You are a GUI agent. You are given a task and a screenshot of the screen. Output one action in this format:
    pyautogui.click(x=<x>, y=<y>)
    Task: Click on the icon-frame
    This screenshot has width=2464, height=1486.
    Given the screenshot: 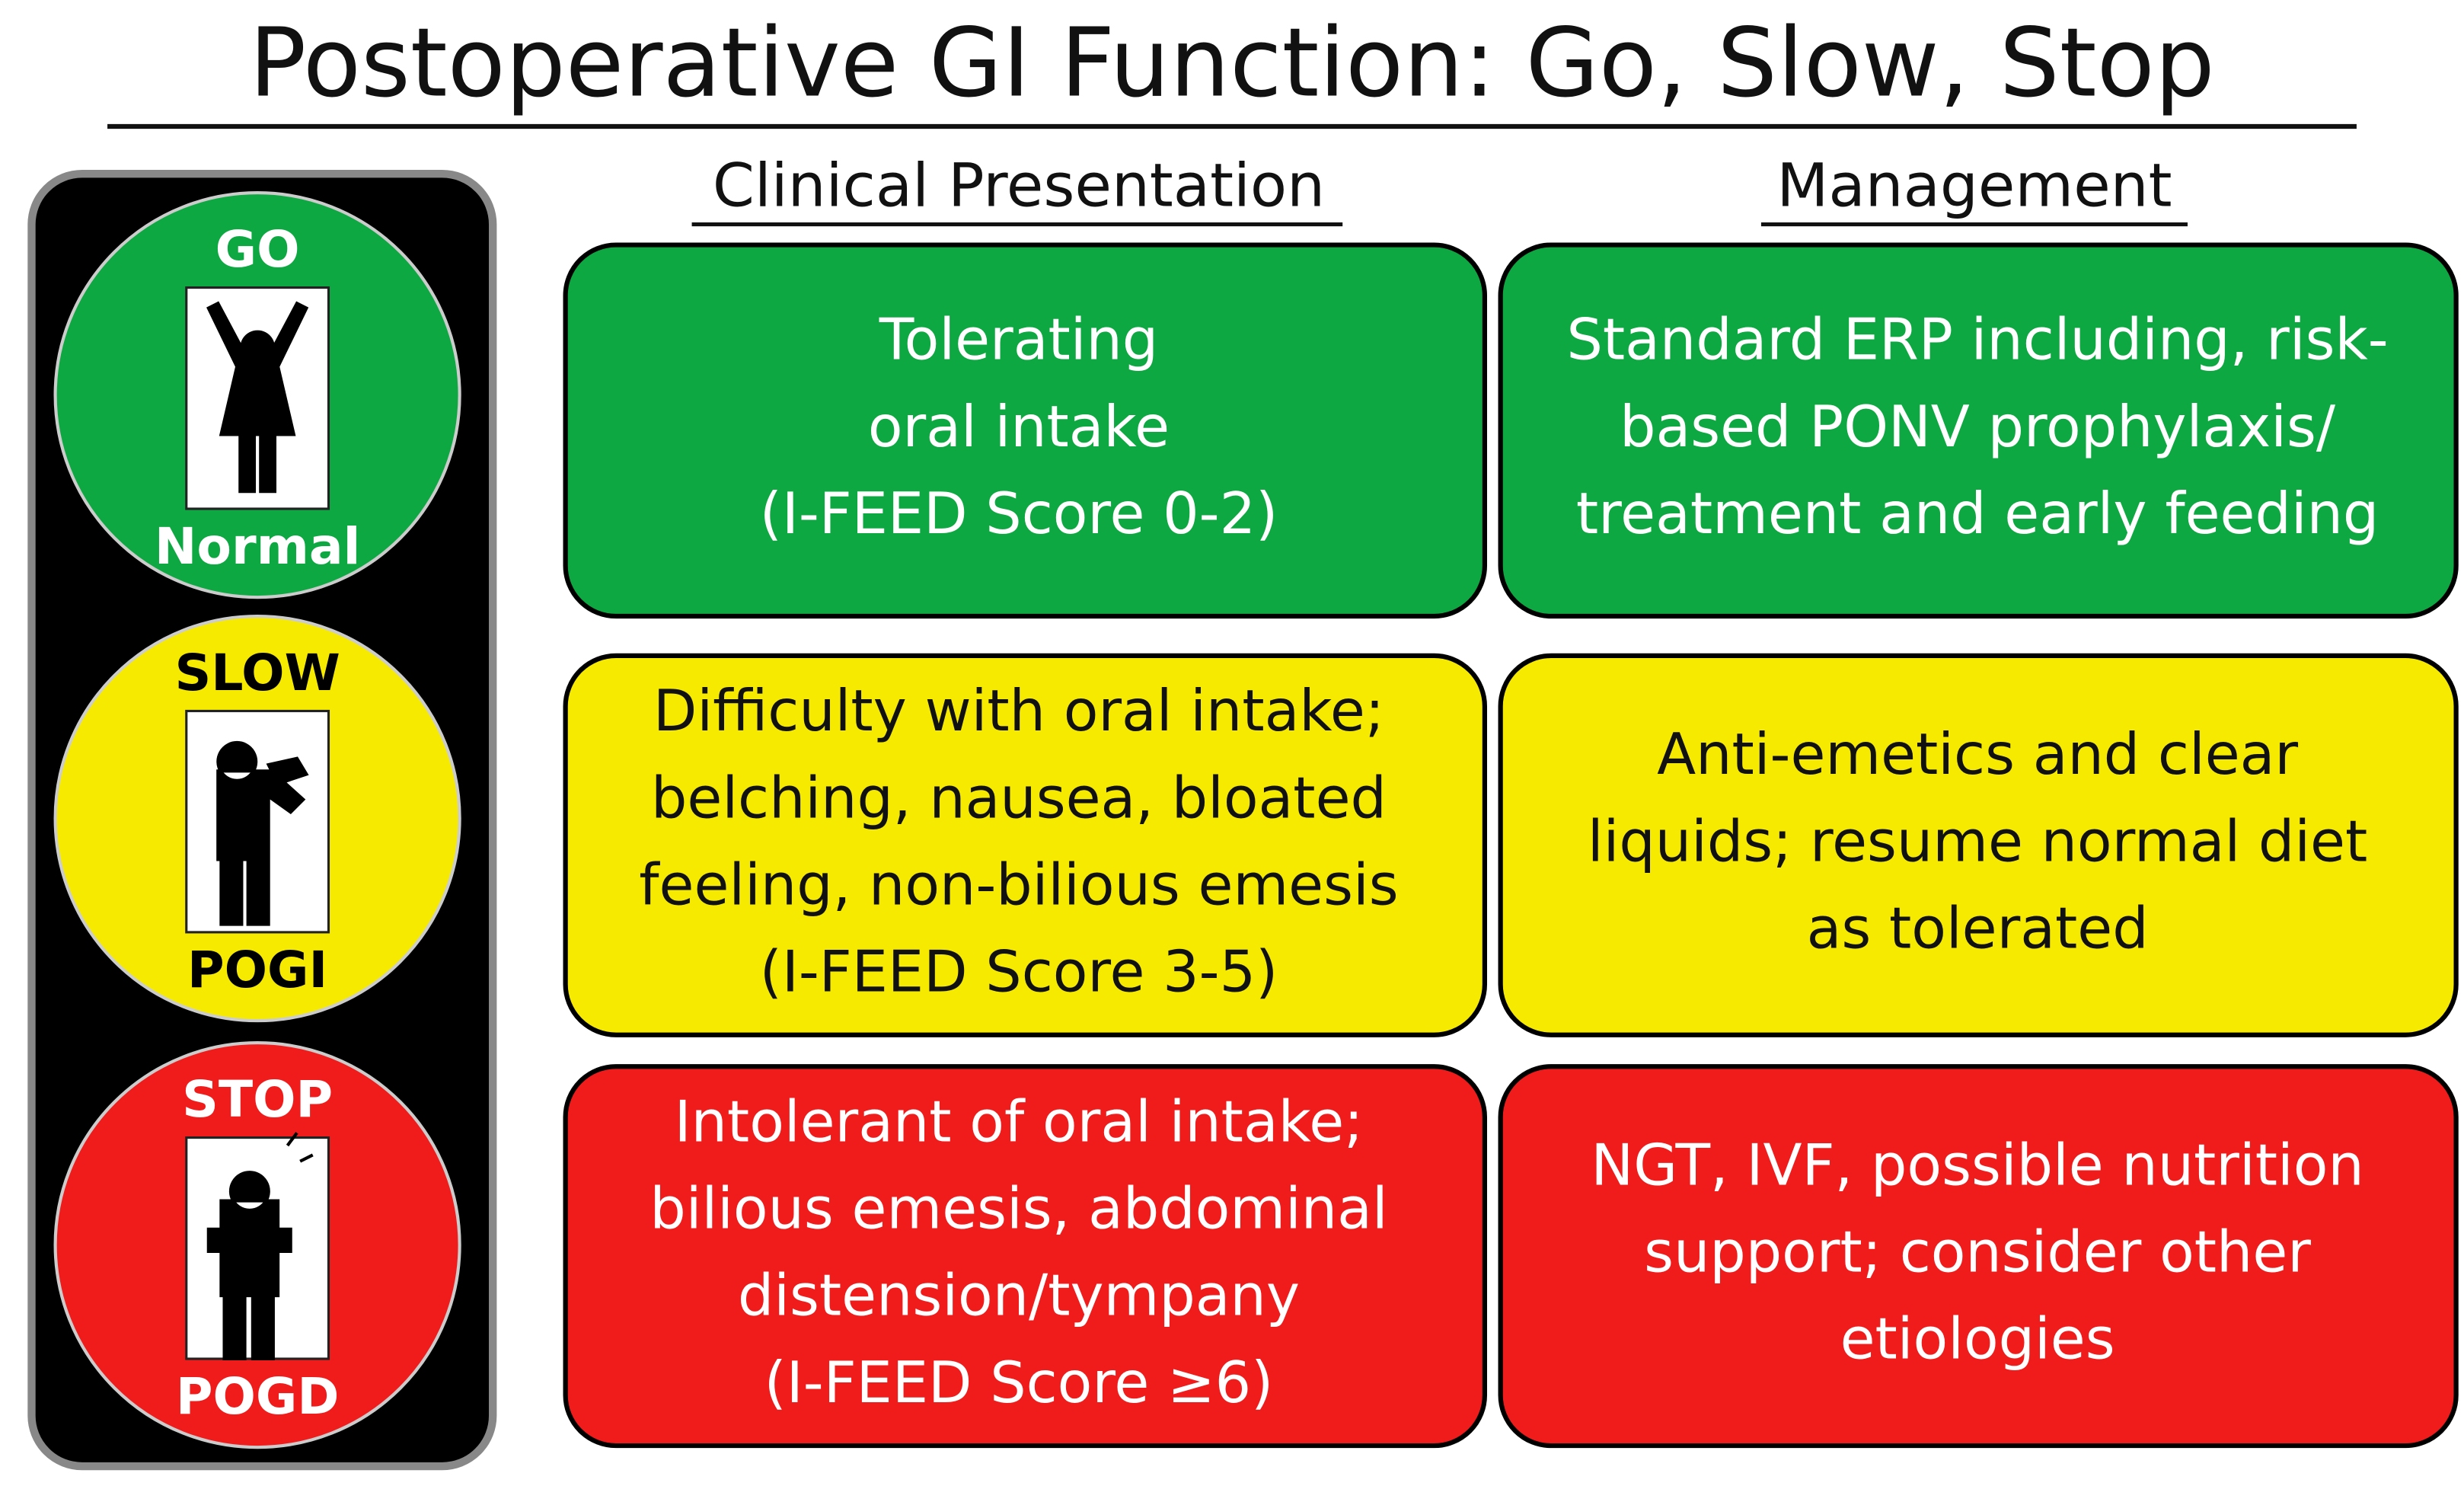 What is the action you would take?
    pyautogui.click(x=257, y=398)
    